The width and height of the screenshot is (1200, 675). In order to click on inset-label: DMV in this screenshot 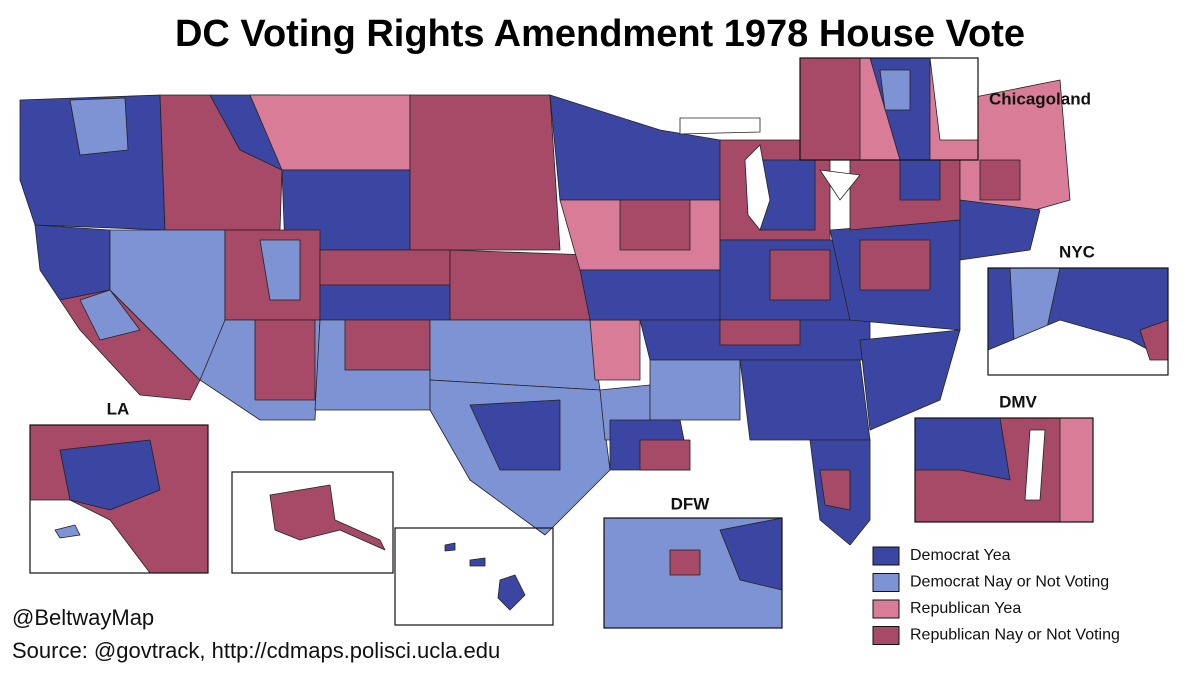, I will do `click(1018, 401)`.